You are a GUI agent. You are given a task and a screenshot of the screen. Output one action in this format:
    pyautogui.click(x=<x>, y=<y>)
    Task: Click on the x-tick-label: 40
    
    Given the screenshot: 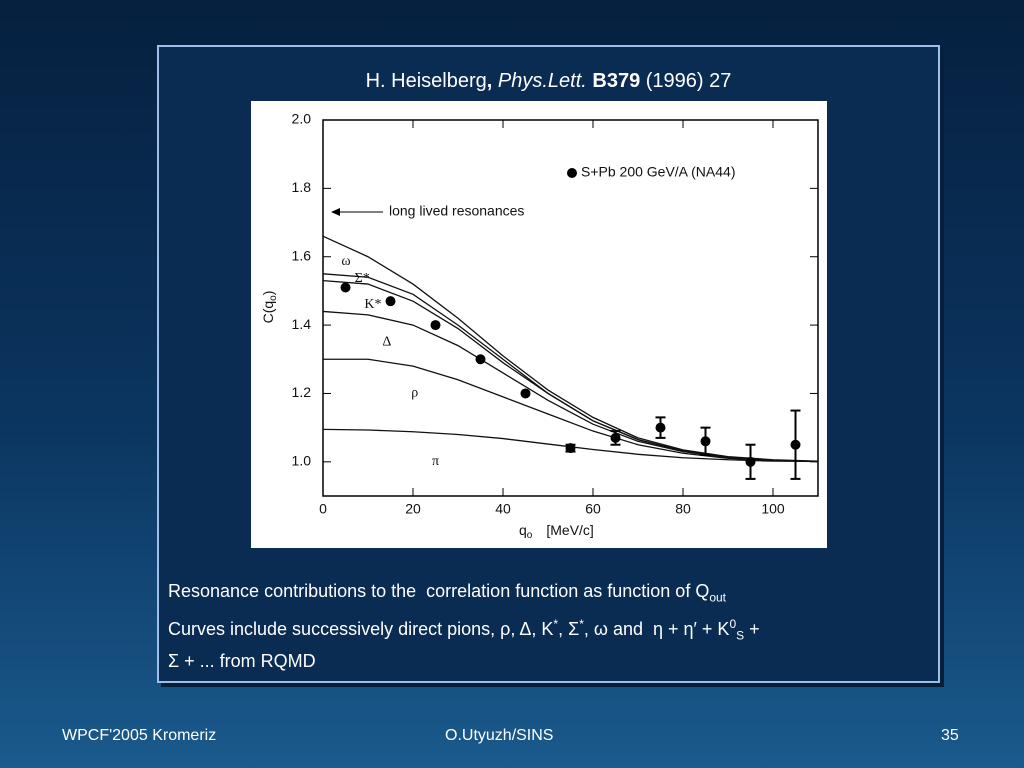 What is the action you would take?
    pyautogui.click(x=503, y=509)
    